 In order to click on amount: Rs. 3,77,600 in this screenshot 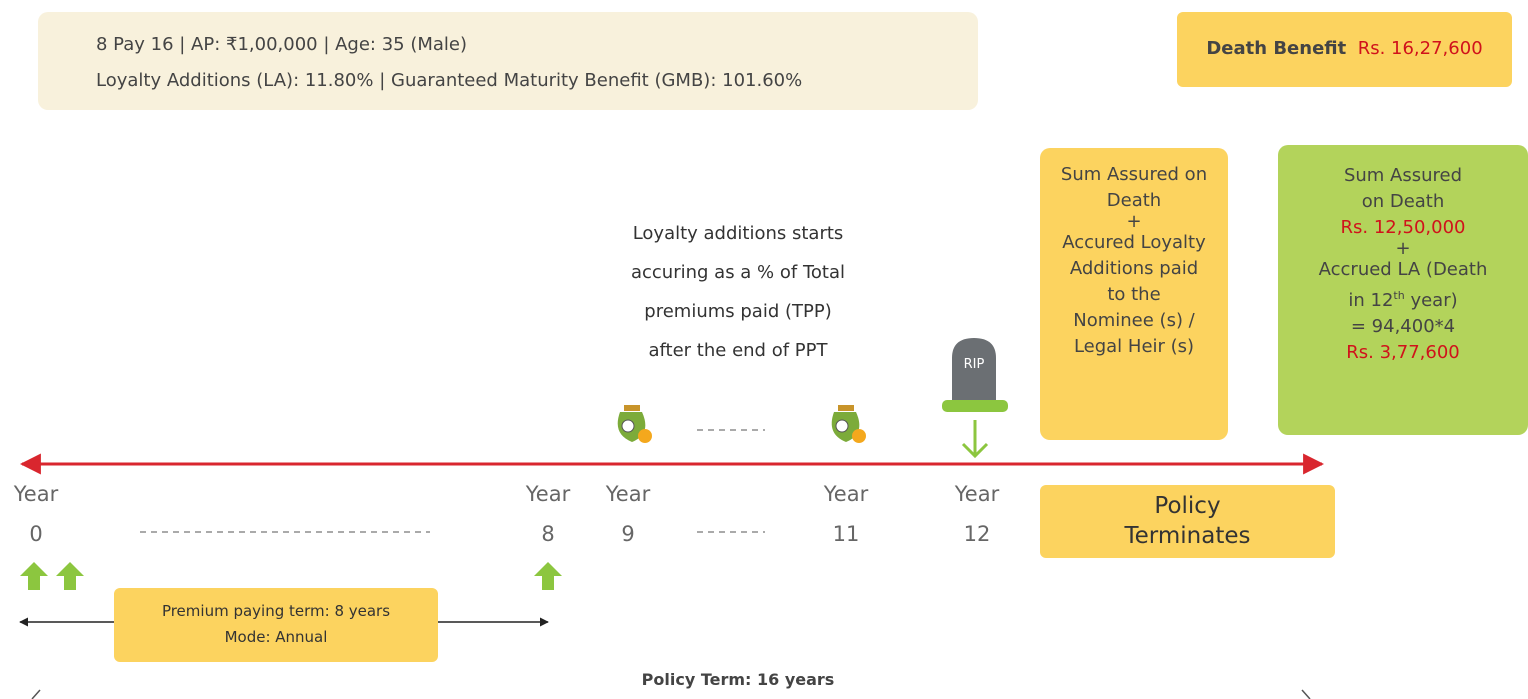, I will do `click(1403, 352)`.